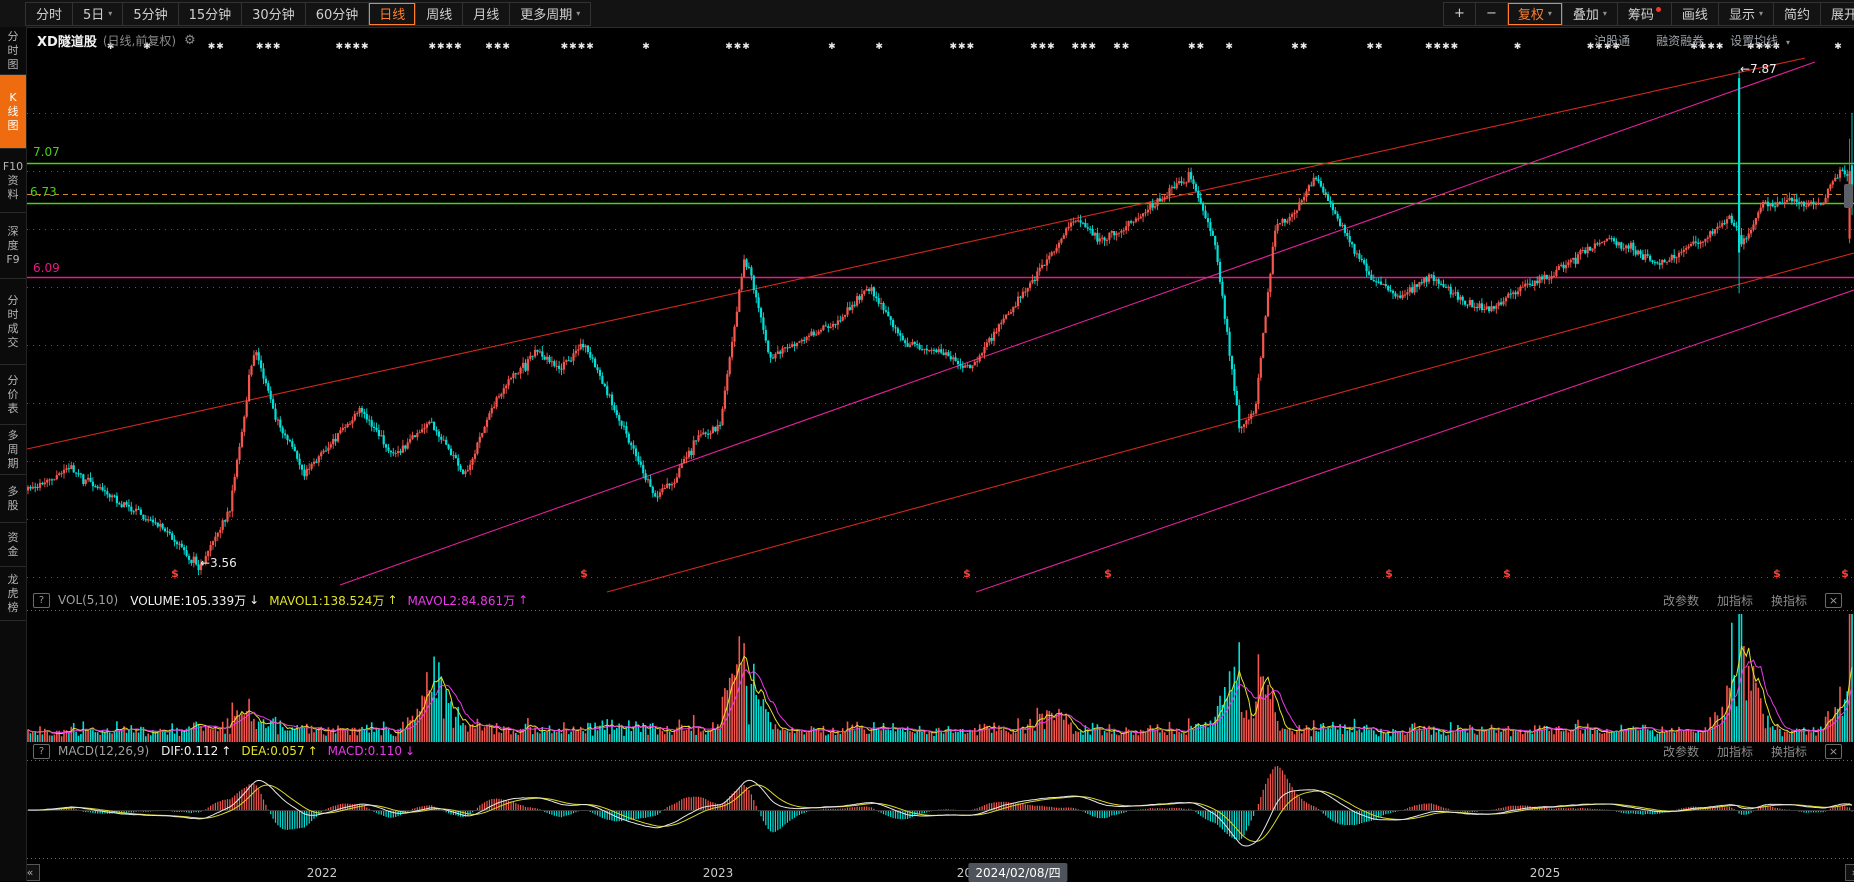 Image resolution: width=1854 pixels, height=882 pixels. What do you see at coordinates (94, 15) in the screenshot?
I see `button-label: 5日` at bounding box center [94, 15].